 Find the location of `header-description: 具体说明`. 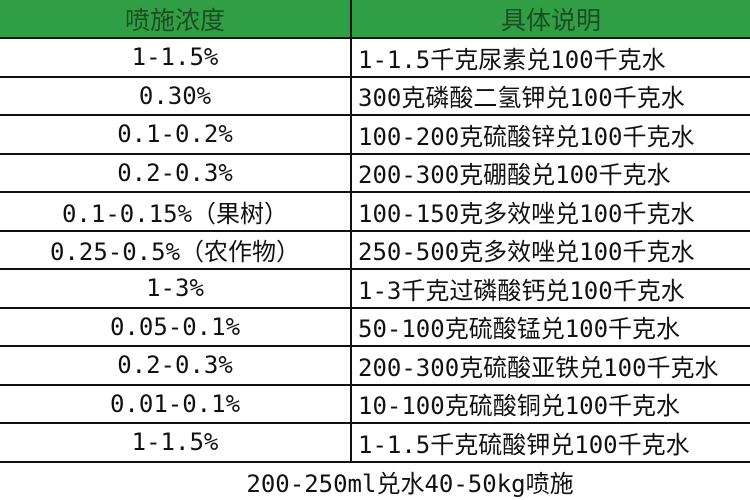

header-description: 具体说明 is located at coordinates (550, 20).